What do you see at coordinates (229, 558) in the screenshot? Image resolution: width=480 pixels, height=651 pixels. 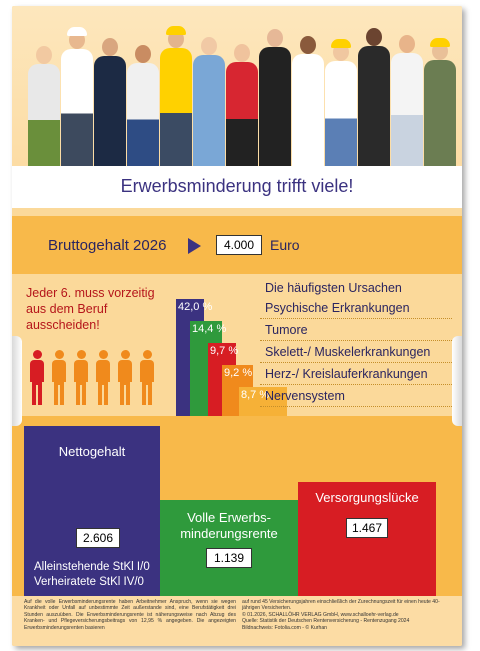 I see `disability-pension-value: 1.139` at bounding box center [229, 558].